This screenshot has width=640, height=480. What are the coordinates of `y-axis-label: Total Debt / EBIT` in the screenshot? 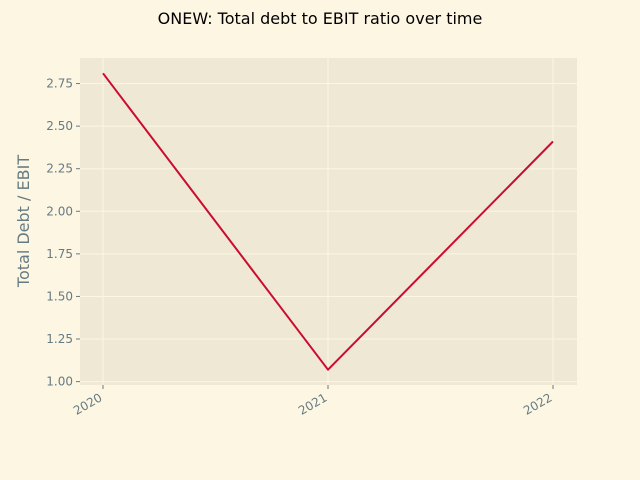 It's located at (23, 221).